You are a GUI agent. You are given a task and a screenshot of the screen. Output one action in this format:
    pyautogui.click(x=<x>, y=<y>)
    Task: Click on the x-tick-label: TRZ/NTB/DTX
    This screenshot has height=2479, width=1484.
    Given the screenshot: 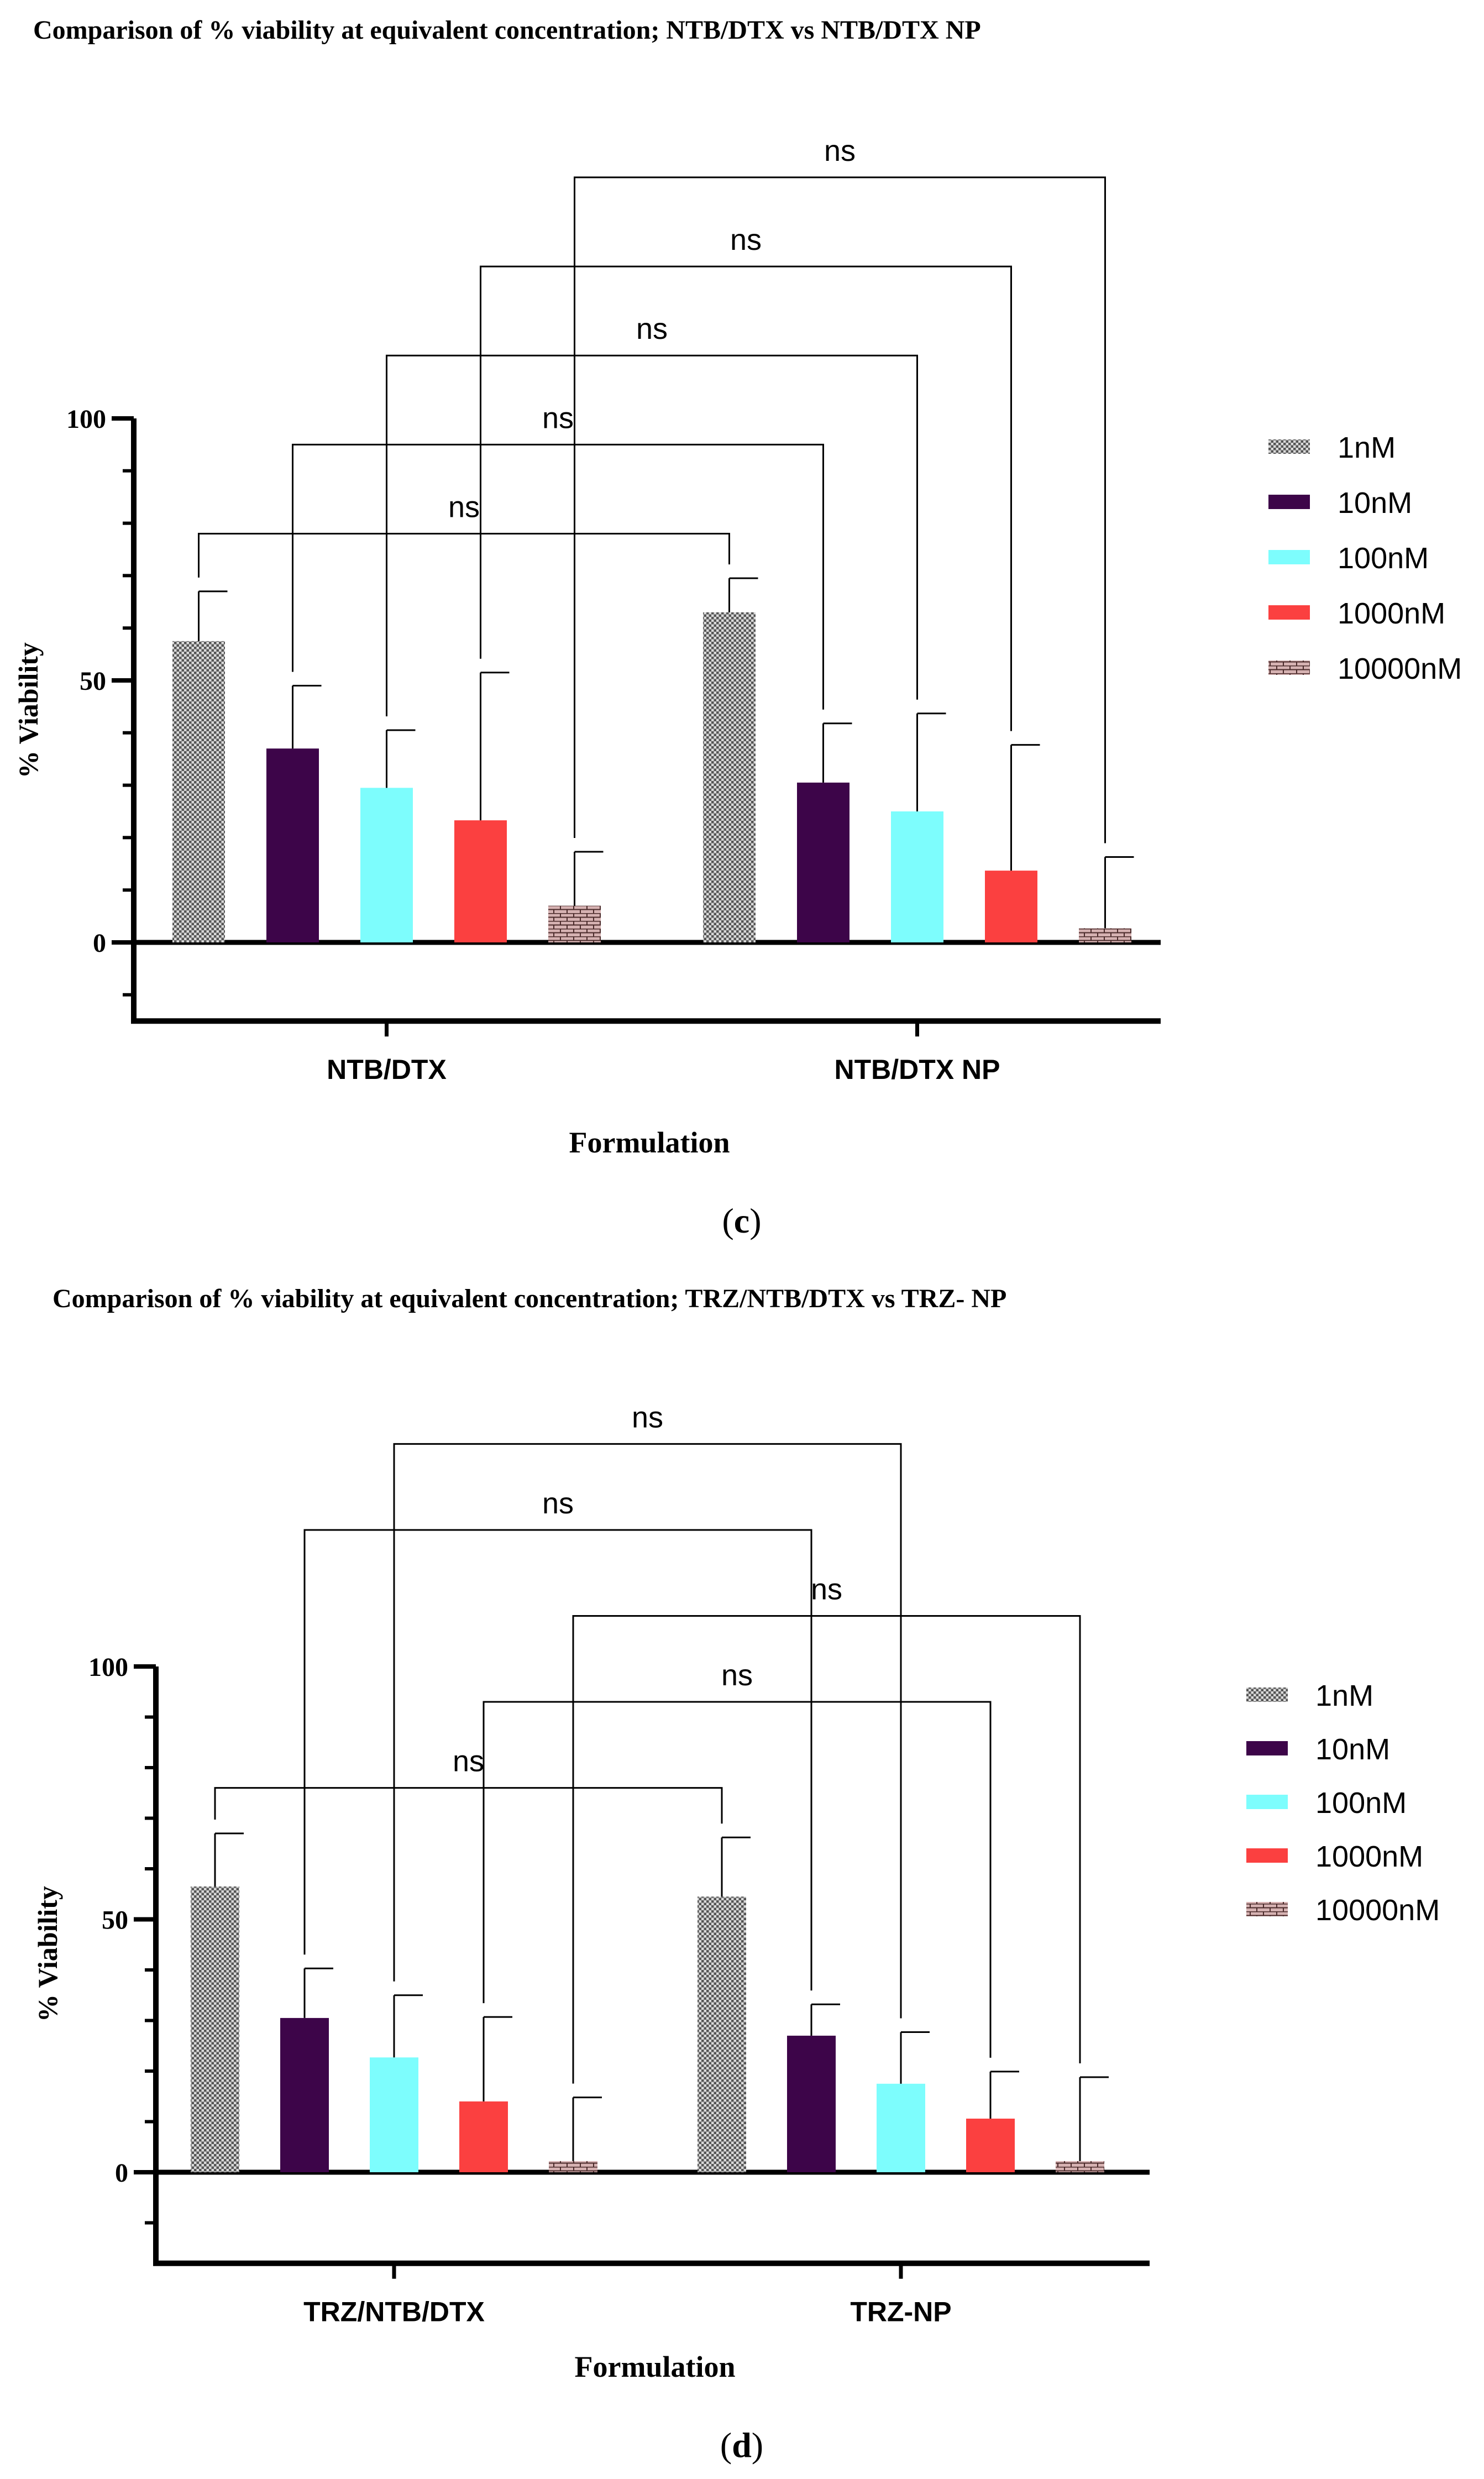 What is the action you would take?
    pyautogui.click(x=394, y=2312)
    